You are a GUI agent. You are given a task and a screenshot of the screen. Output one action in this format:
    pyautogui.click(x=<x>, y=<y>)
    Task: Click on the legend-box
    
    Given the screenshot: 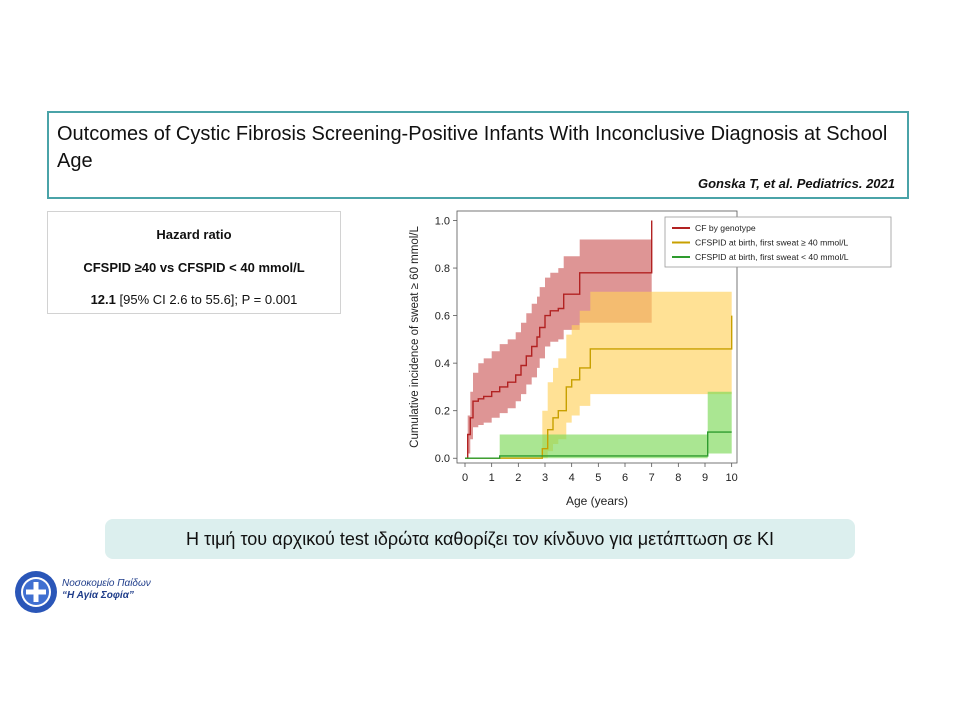 What is the action you would take?
    pyautogui.click(x=778, y=242)
    